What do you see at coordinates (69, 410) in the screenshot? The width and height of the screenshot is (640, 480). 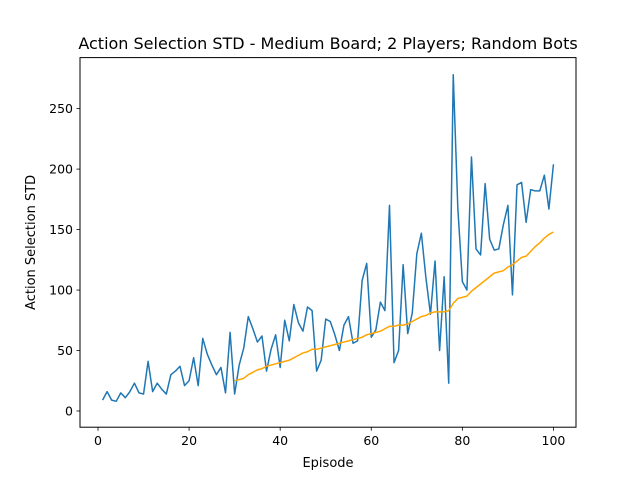 I see `y-tick-label: 0` at bounding box center [69, 410].